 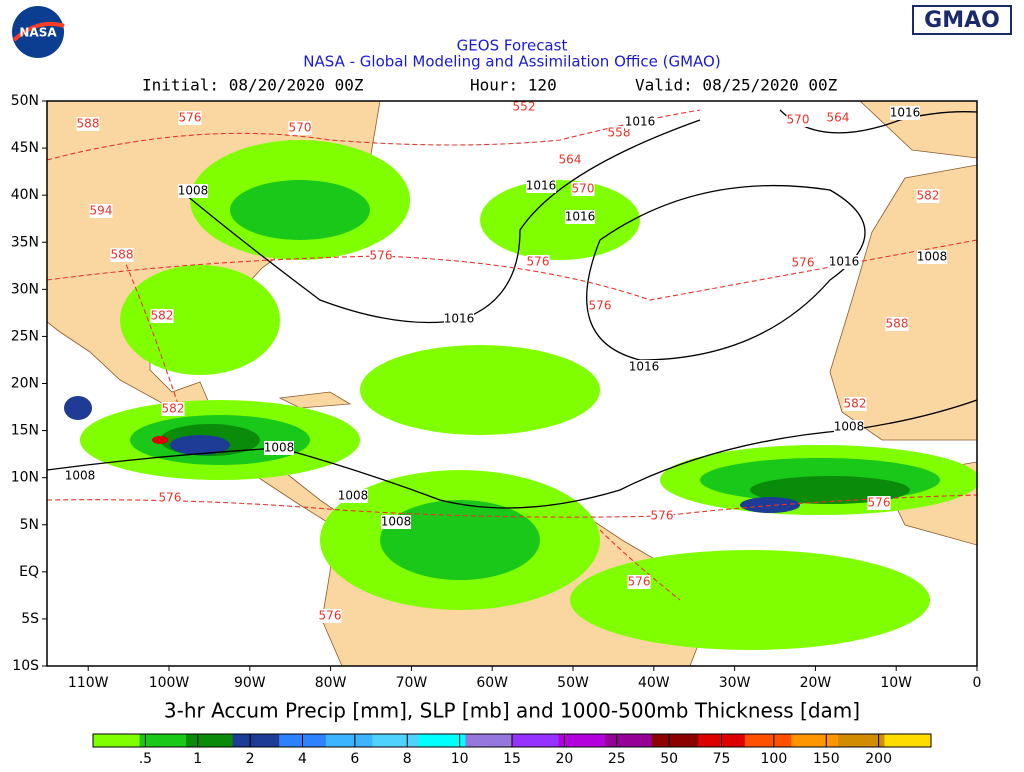 What do you see at coordinates (492, 683) in the screenshot?
I see `lon-label: 60W` at bounding box center [492, 683].